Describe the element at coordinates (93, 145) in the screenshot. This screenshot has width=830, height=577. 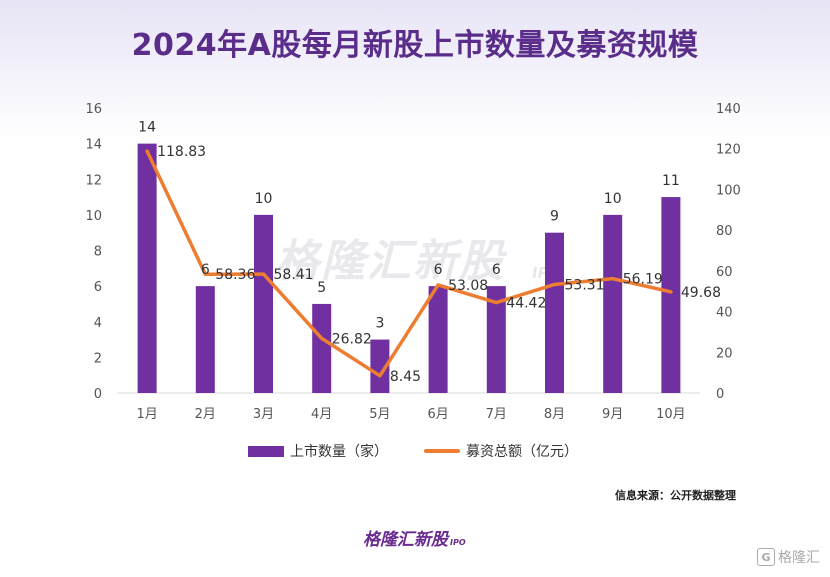
I see `y-left-tick-label: 14` at that location.